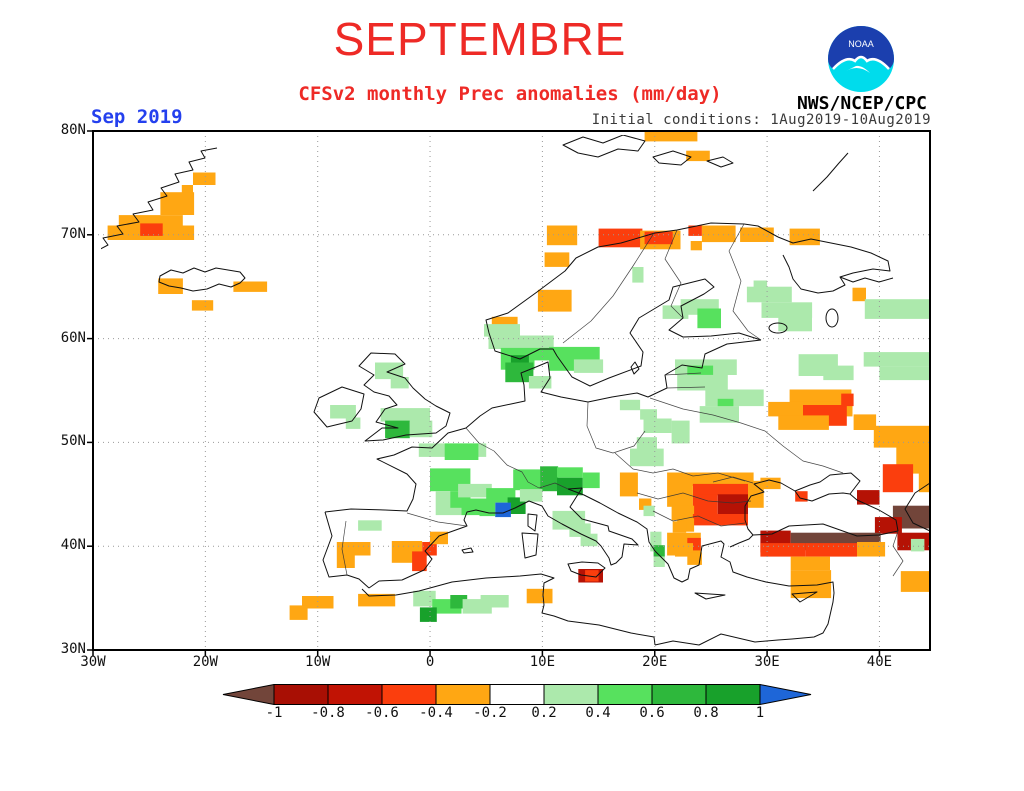  I want to click on coastline-kola-whitesea, so click(835, 265).